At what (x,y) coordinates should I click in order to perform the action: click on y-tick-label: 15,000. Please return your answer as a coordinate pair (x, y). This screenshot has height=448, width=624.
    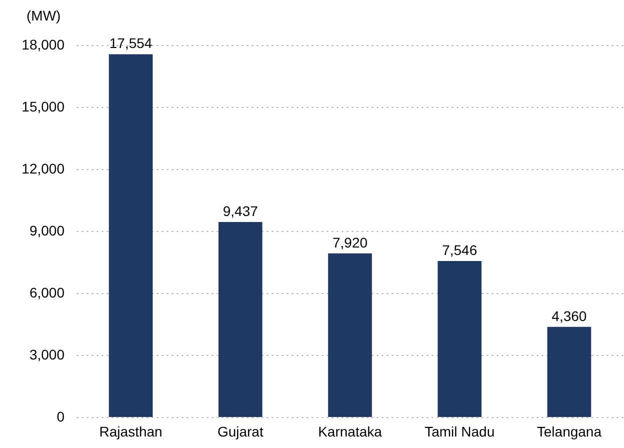
    Looking at the image, I should click on (43, 106).